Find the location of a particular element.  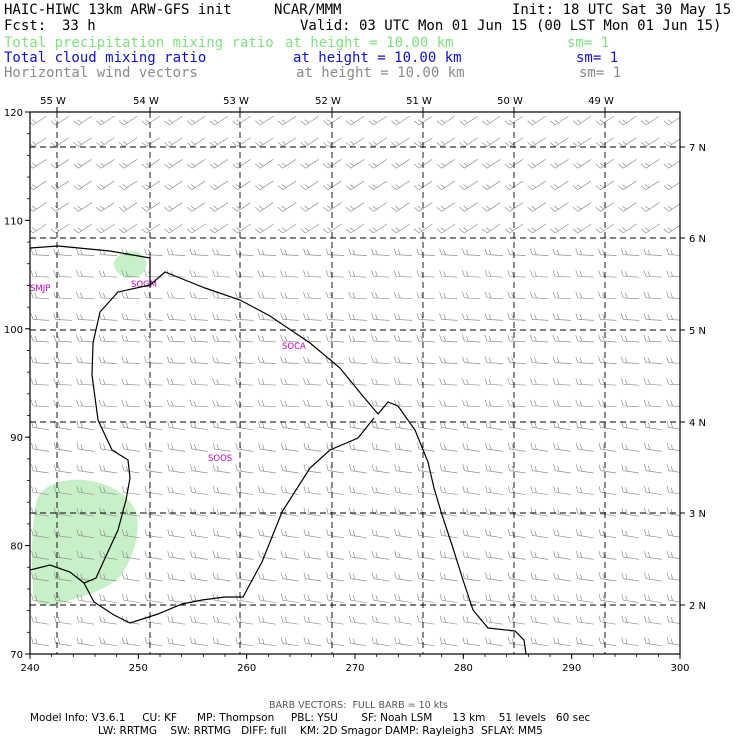

x-tick-label: 290 is located at coordinates (571, 668).